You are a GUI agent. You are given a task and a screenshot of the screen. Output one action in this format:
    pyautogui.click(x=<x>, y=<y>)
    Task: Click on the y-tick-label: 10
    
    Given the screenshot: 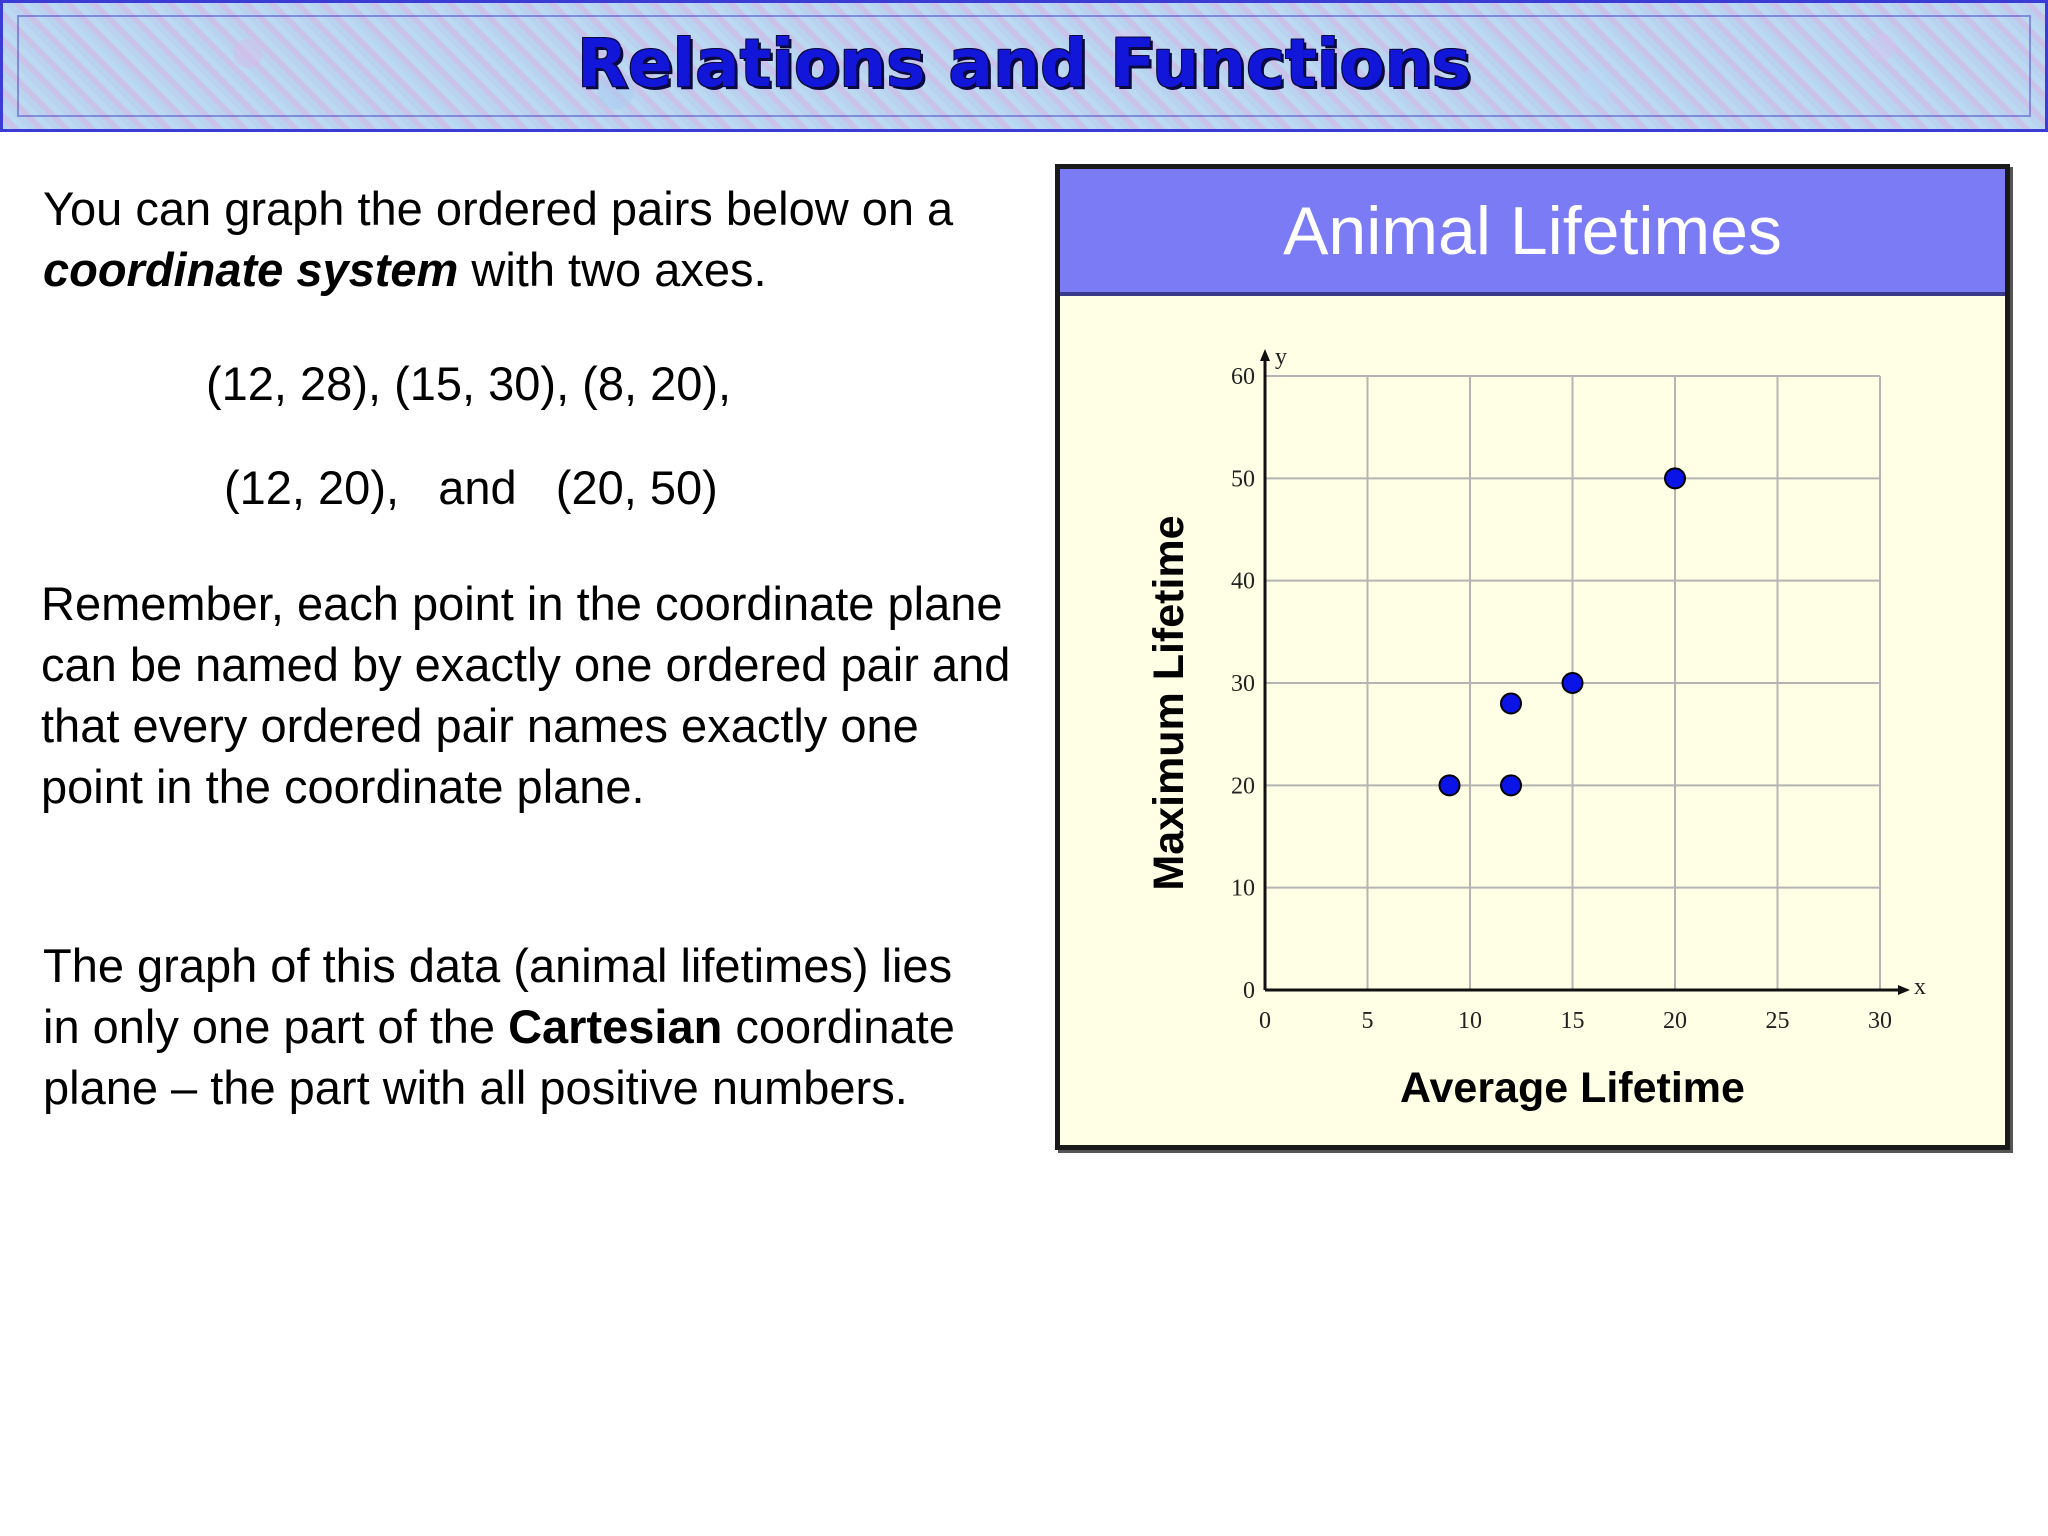 What is the action you would take?
    pyautogui.click(x=1243, y=889)
    